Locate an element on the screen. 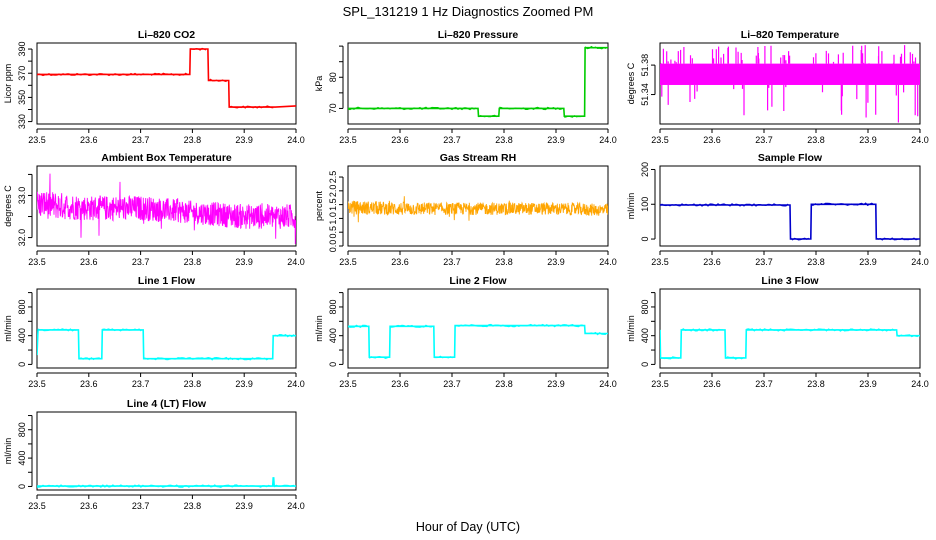 The height and width of the screenshot is (540, 936). y-tick-label: 370 is located at coordinates (22, 73).